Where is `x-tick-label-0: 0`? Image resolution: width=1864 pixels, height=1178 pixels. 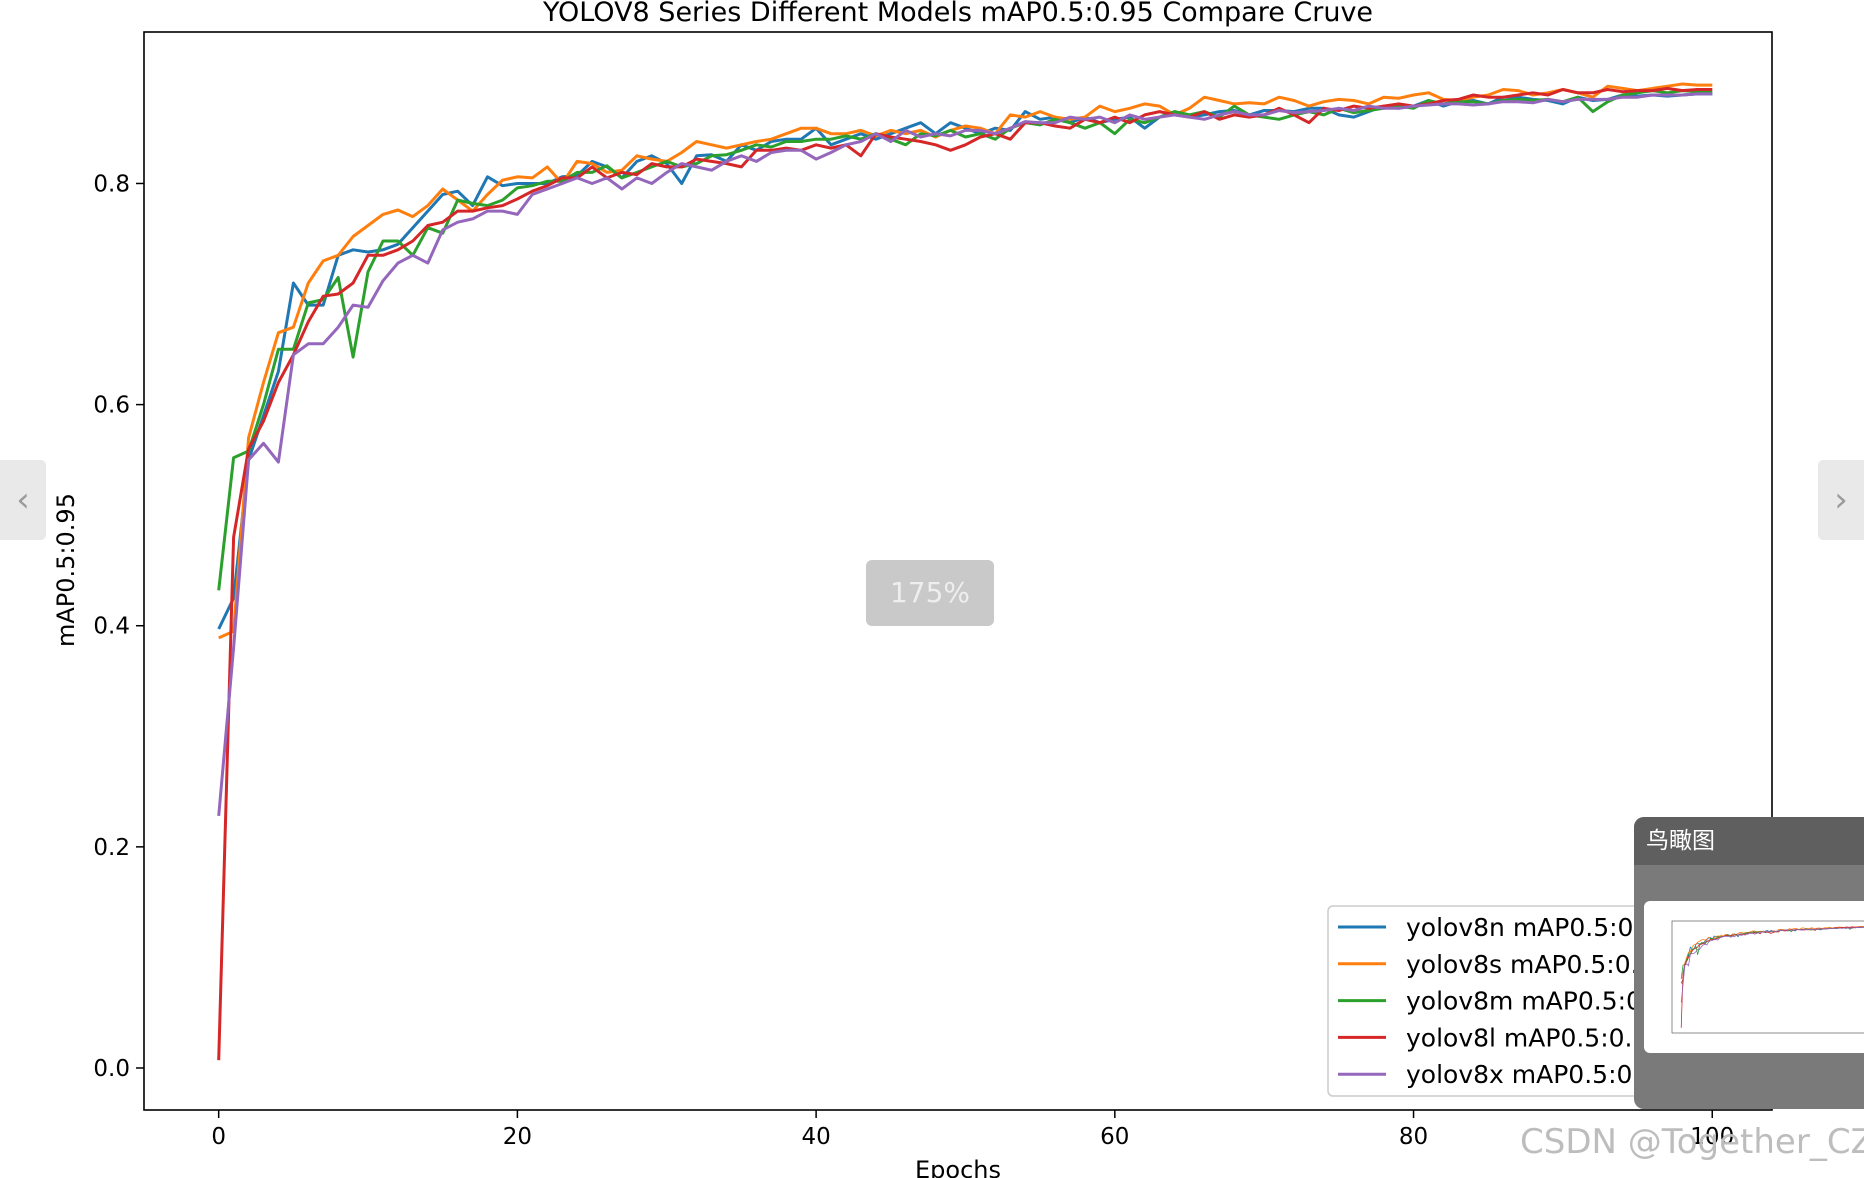
x-tick-label-0: 0 is located at coordinates (218, 1137).